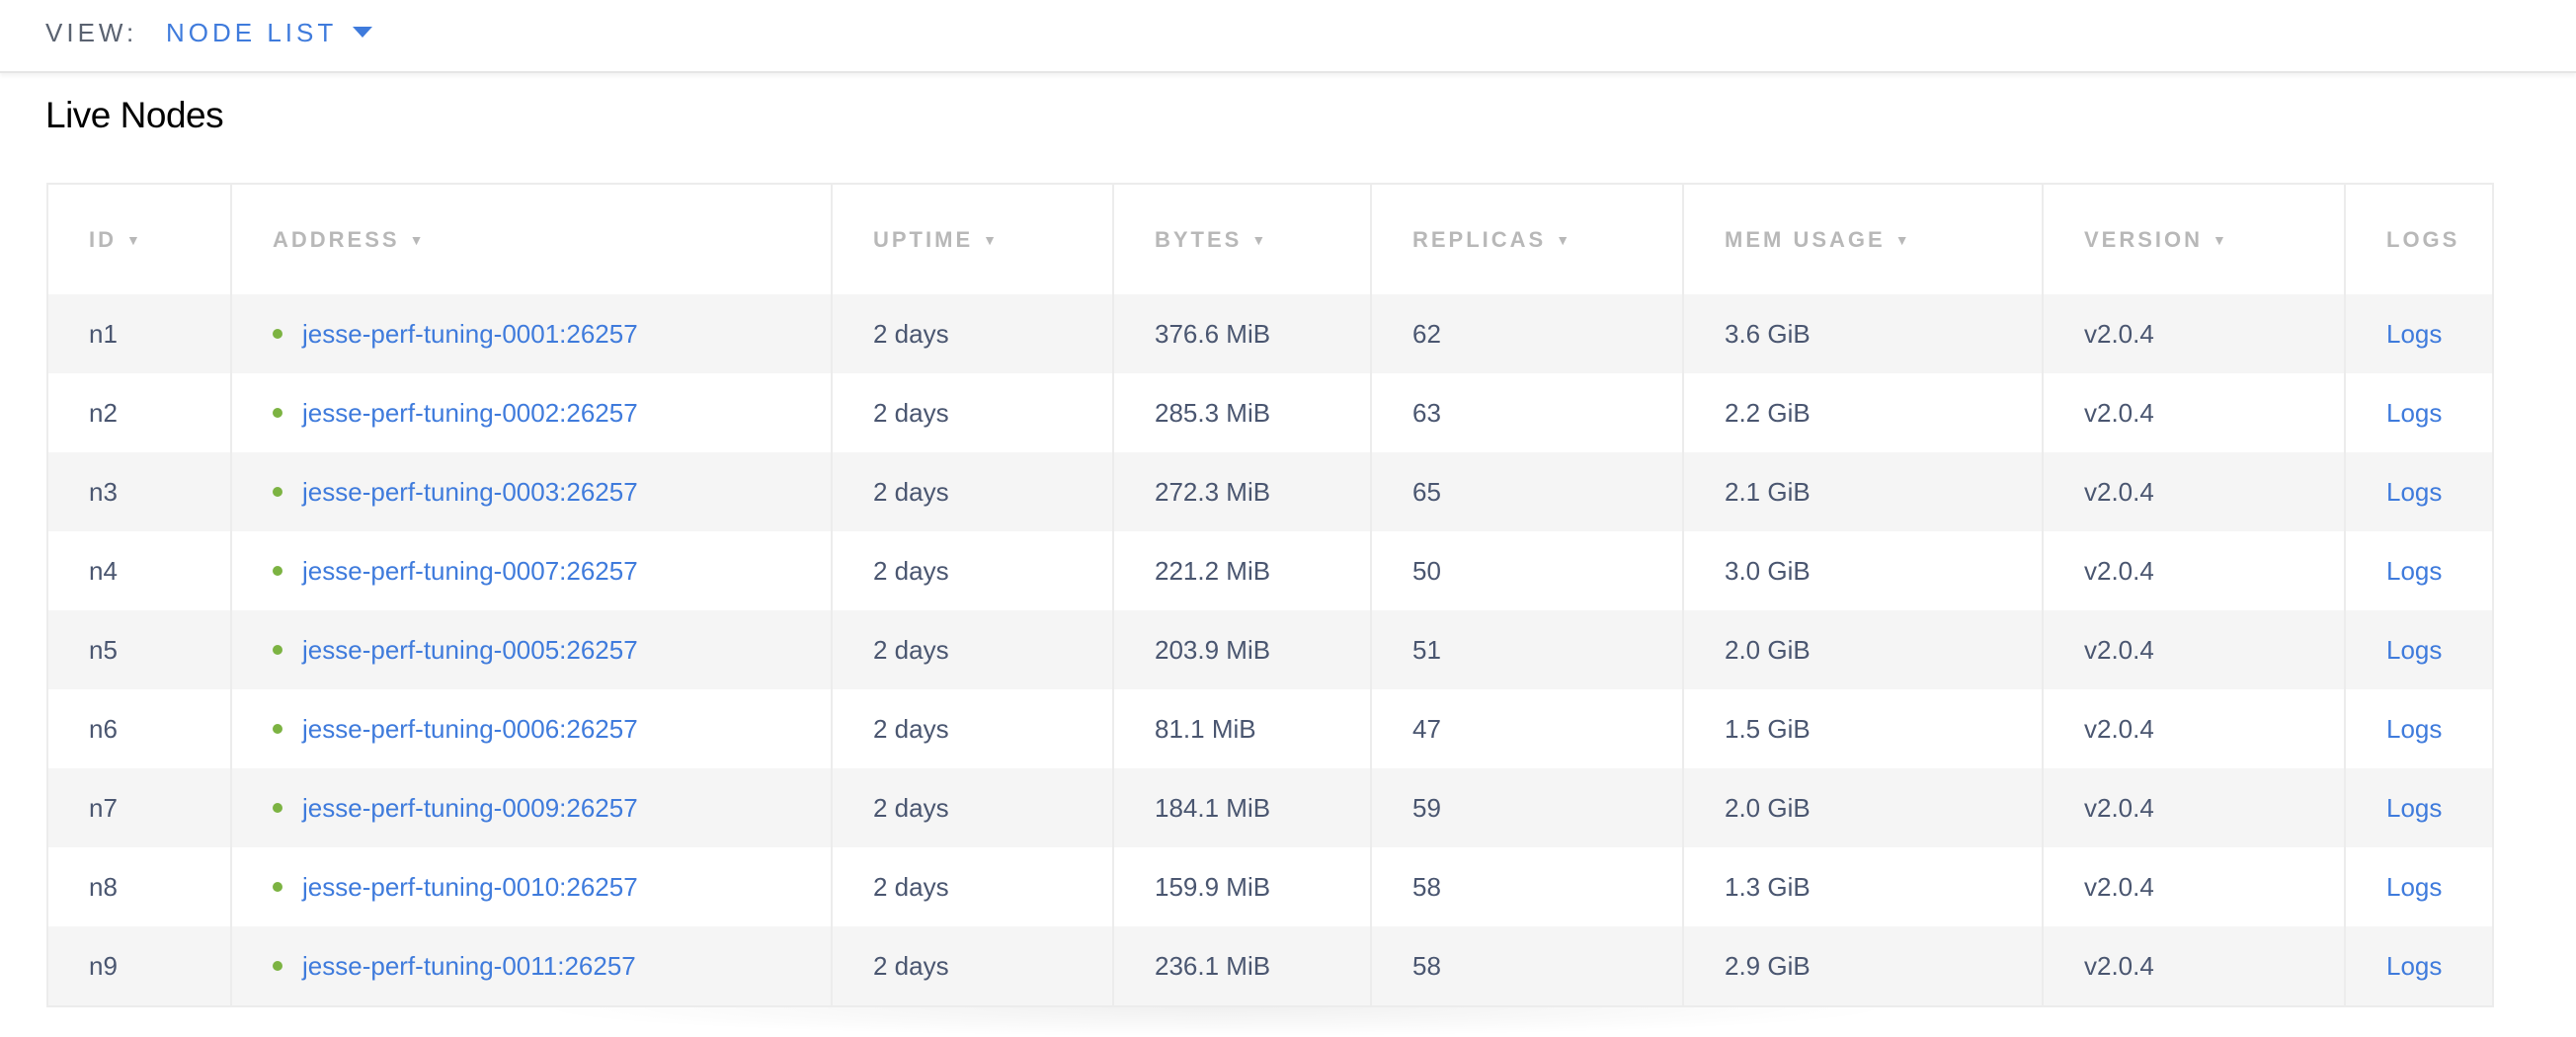  What do you see at coordinates (470, 570) in the screenshot?
I see `node-address-link: jesse-perf-tuning-0007:26257` at bounding box center [470, 570].